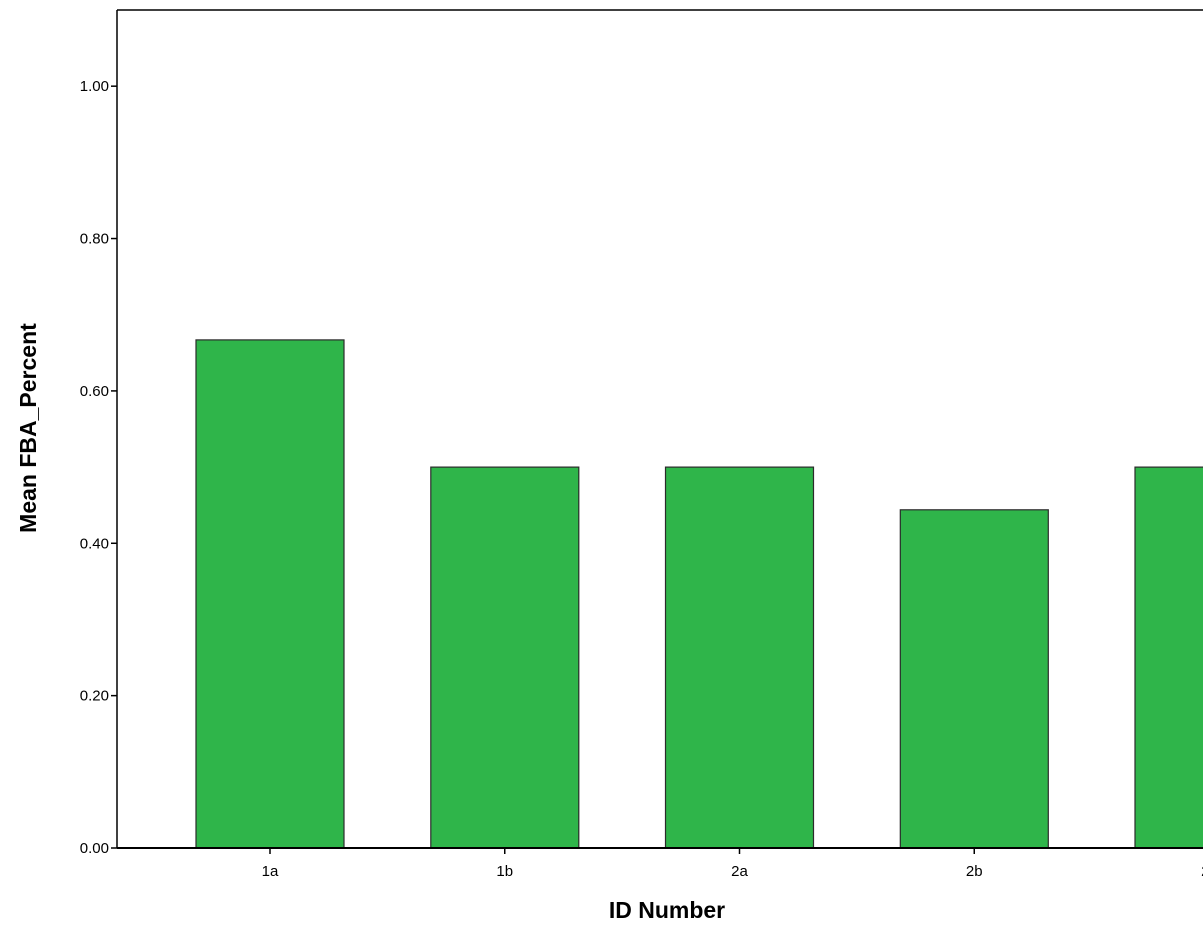  I want to click on x-tick-label-2c: 2c, so click(1202, 871).